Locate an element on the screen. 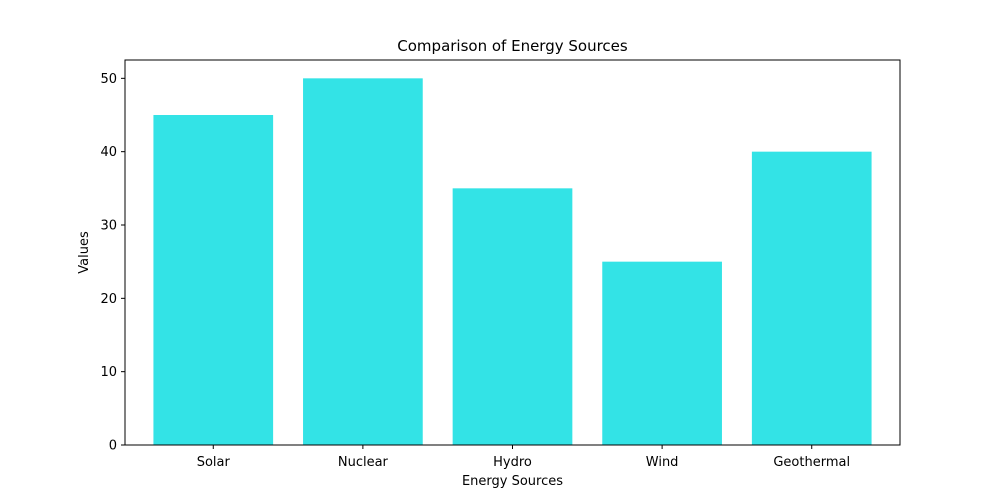  x-tick-label: Hydro is located at coordinates (512, 462).